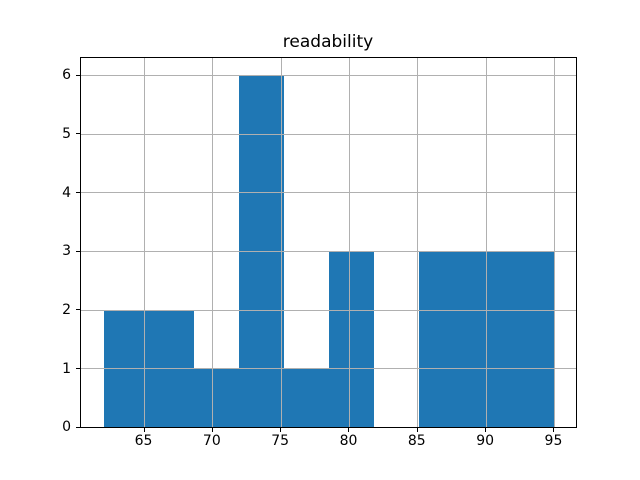 The height and width of the screenshot is (480, 640). What do you see at coordinates (216, 397) in the screenshot?
I see `histogram-bar-68.6-71.9` at bounding box center [216, 397].